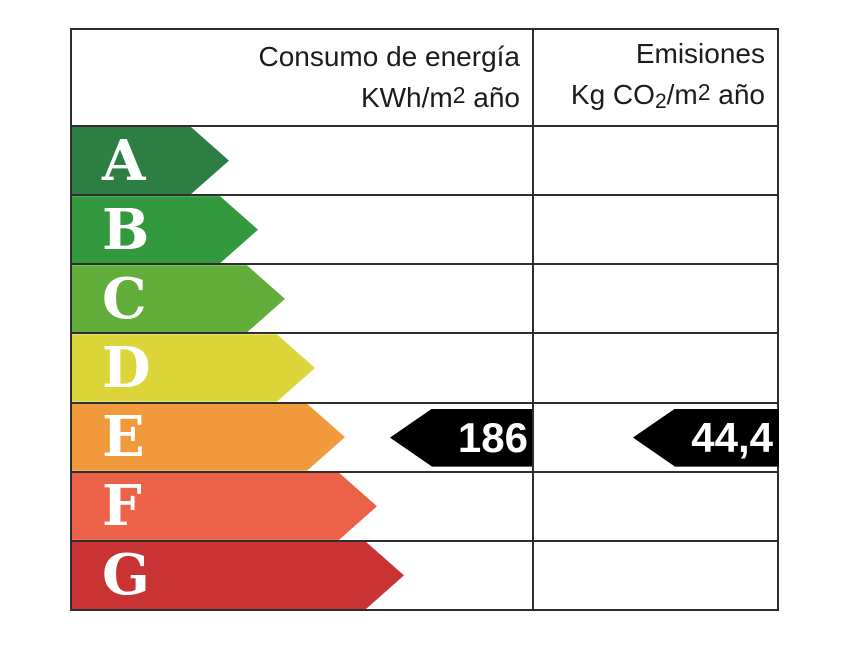 The height and width of the screenshot is (650, 858). I want to click on grade-arrow-c: C, so click(178, 298).